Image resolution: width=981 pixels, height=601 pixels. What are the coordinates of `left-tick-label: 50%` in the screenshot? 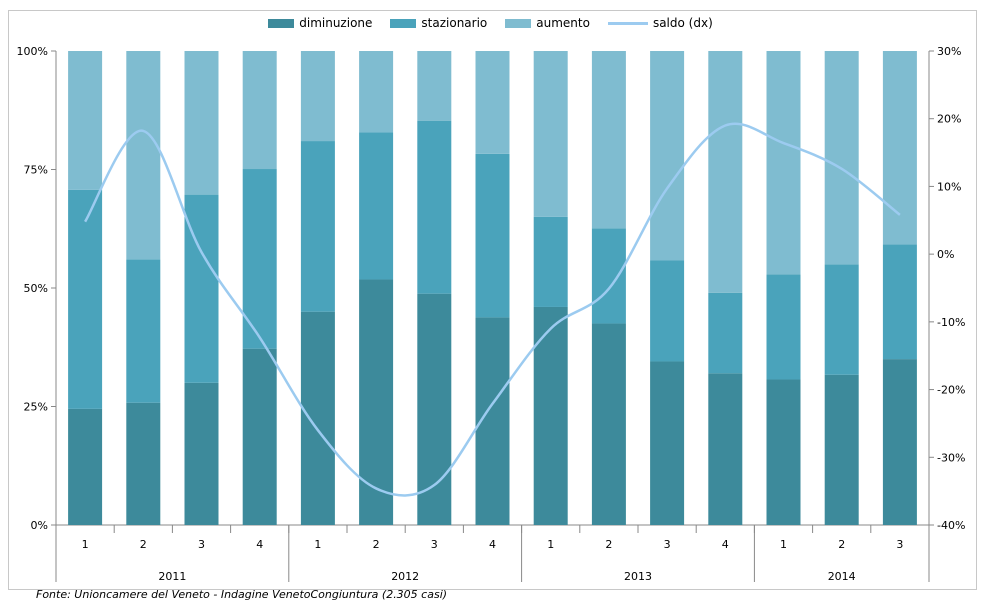 It's located at (36, 288).